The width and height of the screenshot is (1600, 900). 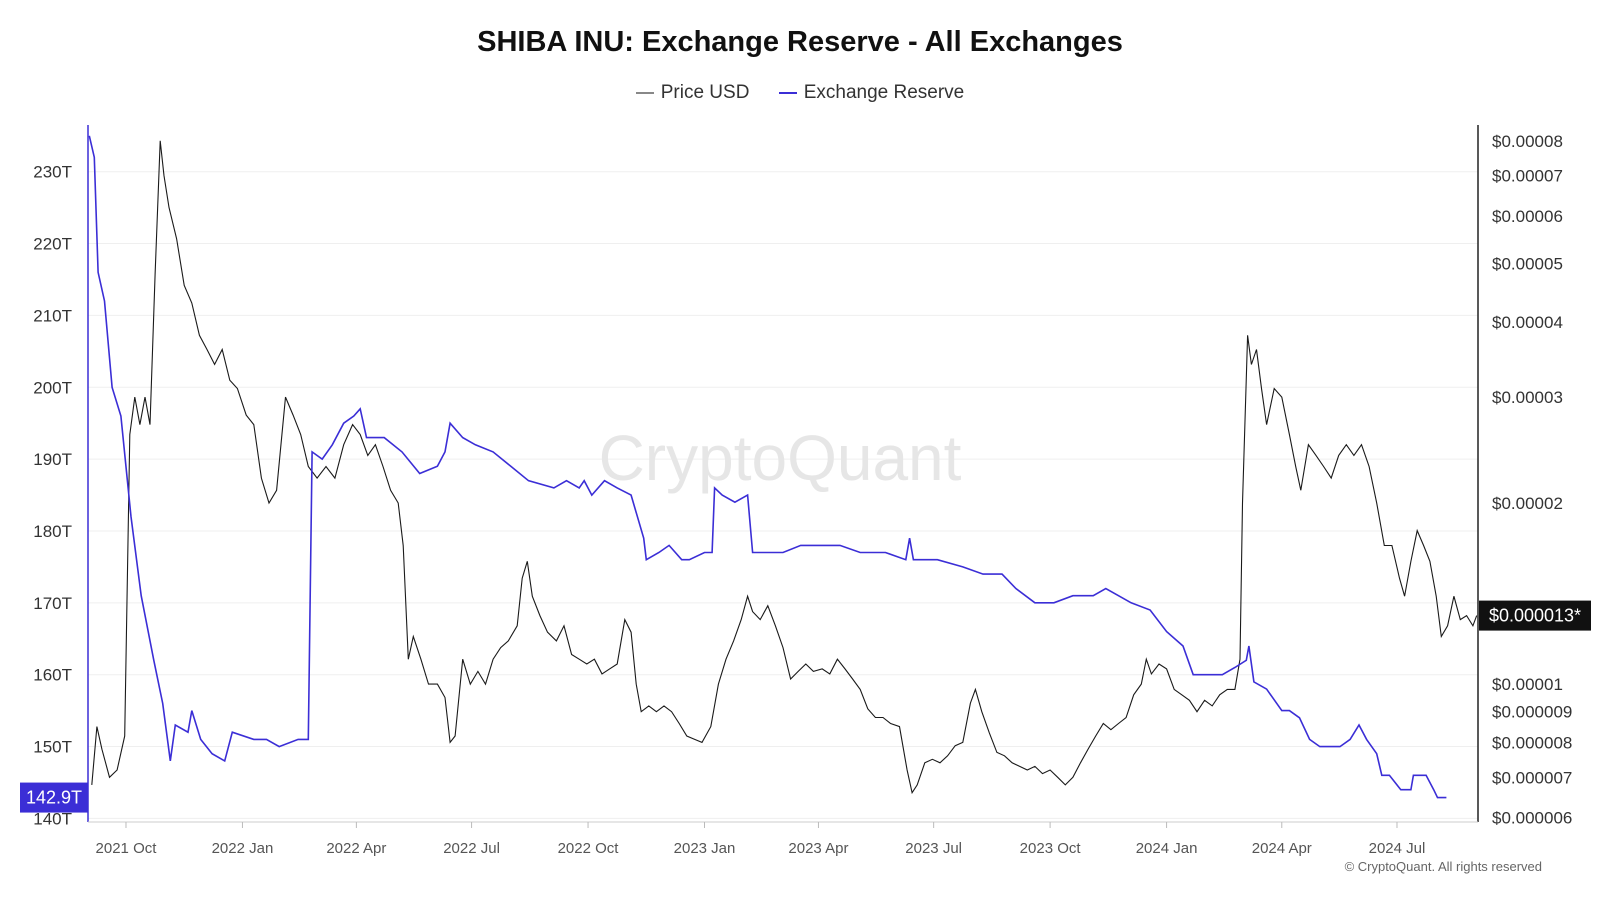 What do you see at coordinates (787, 93) in the screenshot?
I see `legend-swatch-exchange-reserve` at bounding box center [787, 93].